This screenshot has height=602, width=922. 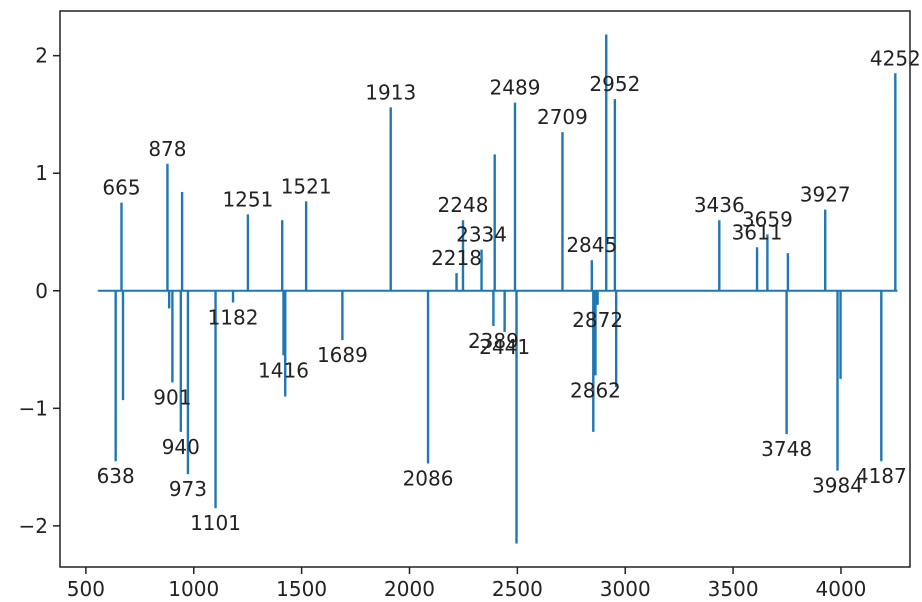 I want to click on peak-label: 3436, so click(x=719, y=205).